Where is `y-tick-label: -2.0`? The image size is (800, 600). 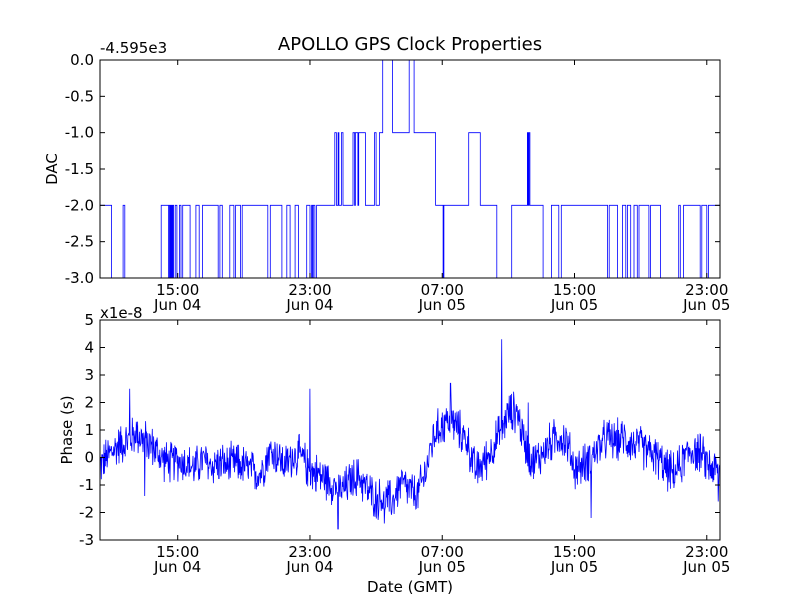 y-tick-label: -2.0 is located at coordinates (79, 205).